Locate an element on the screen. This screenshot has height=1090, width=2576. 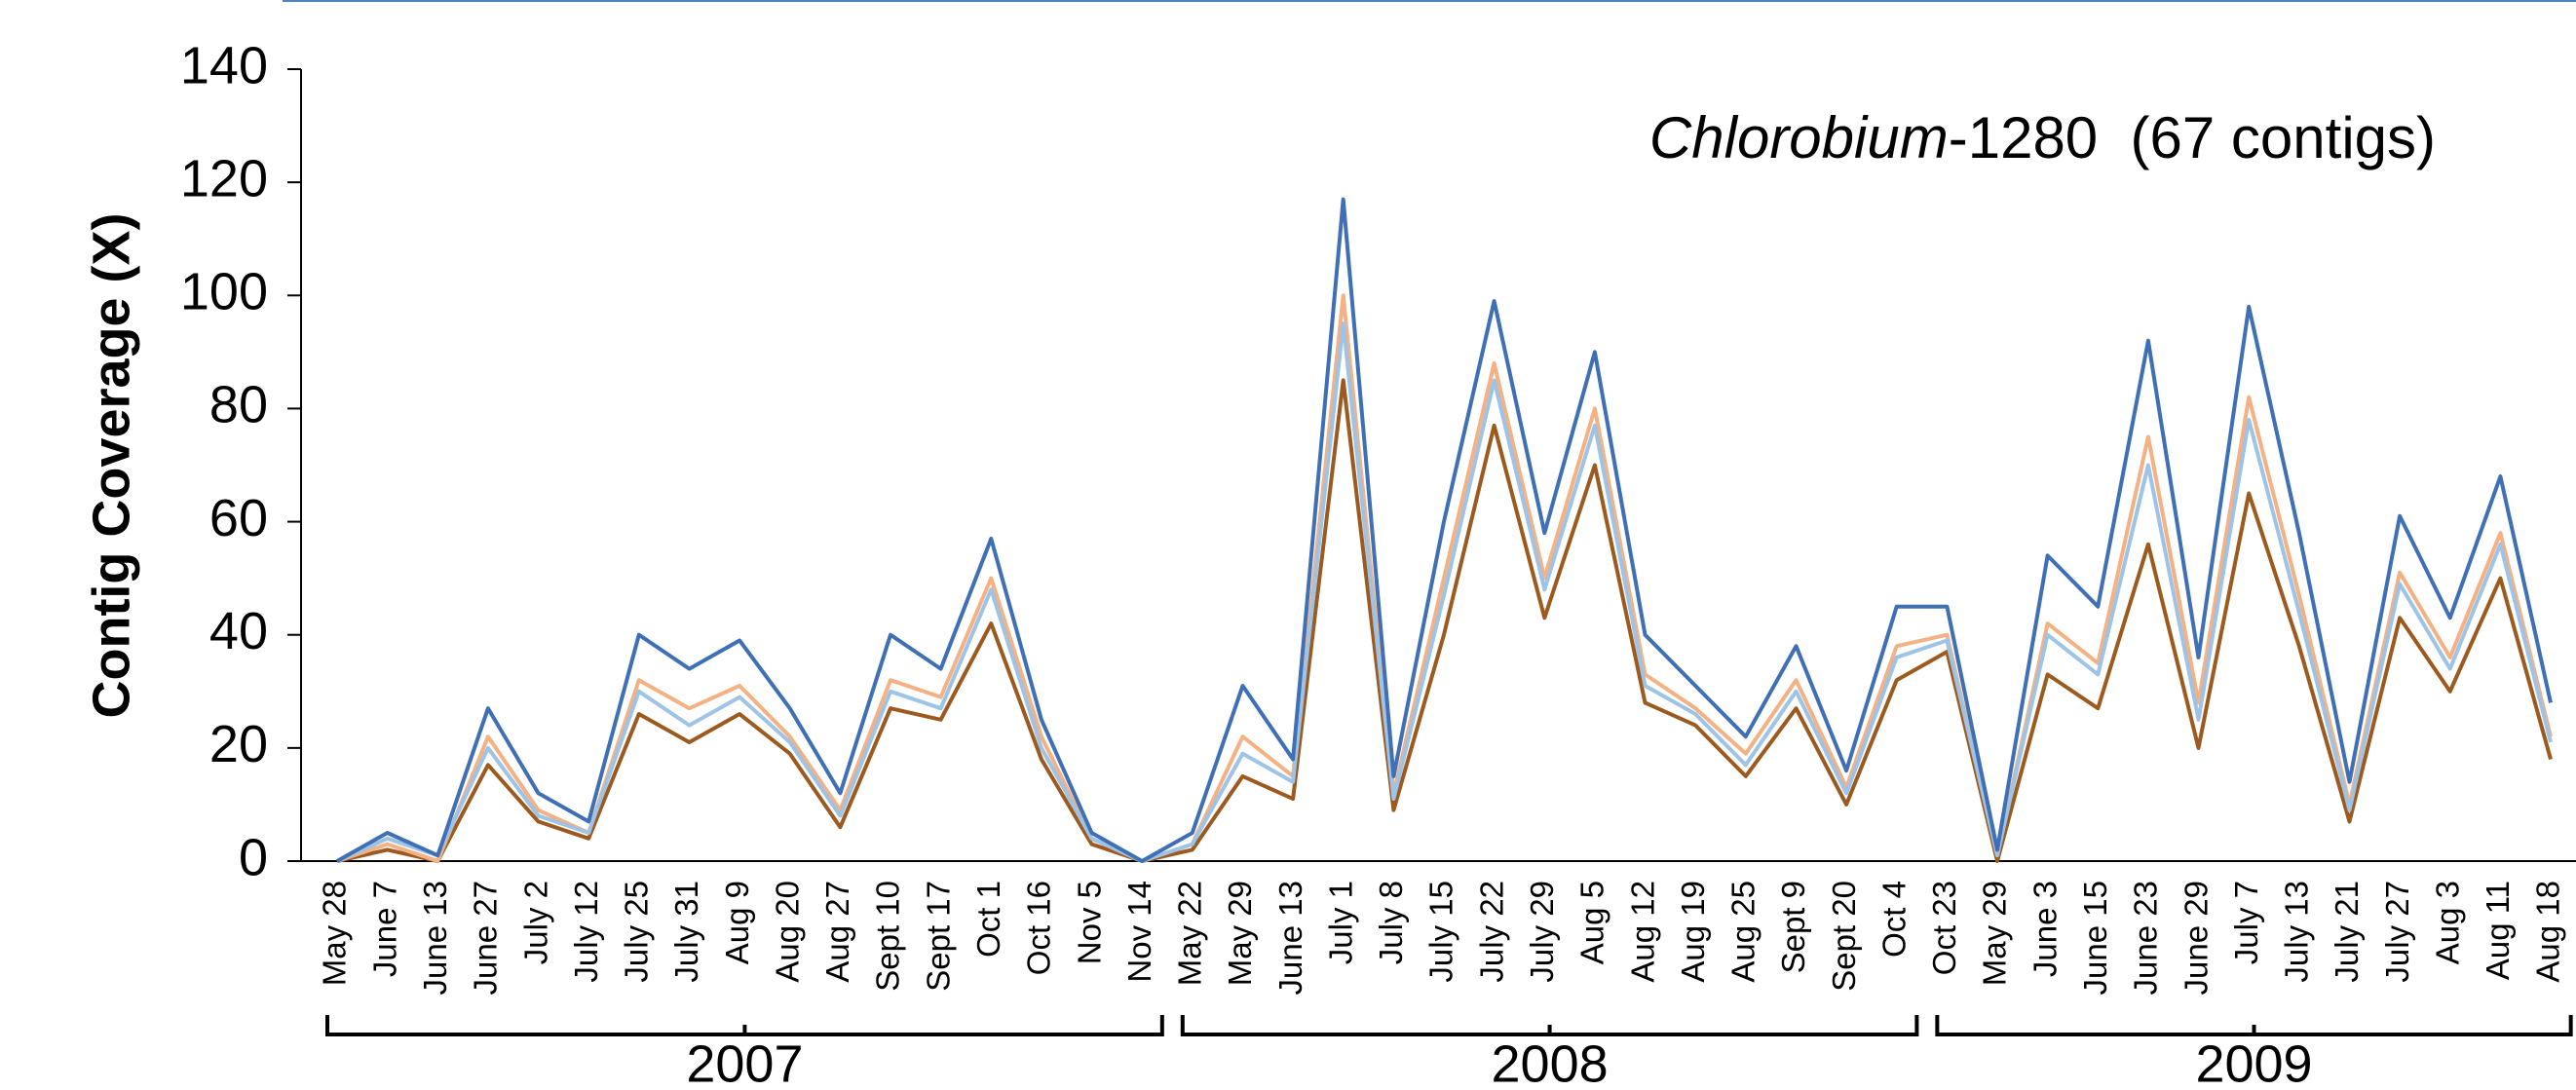
x-tick-label: Aug 3 is located at coordinates (2447, 923).